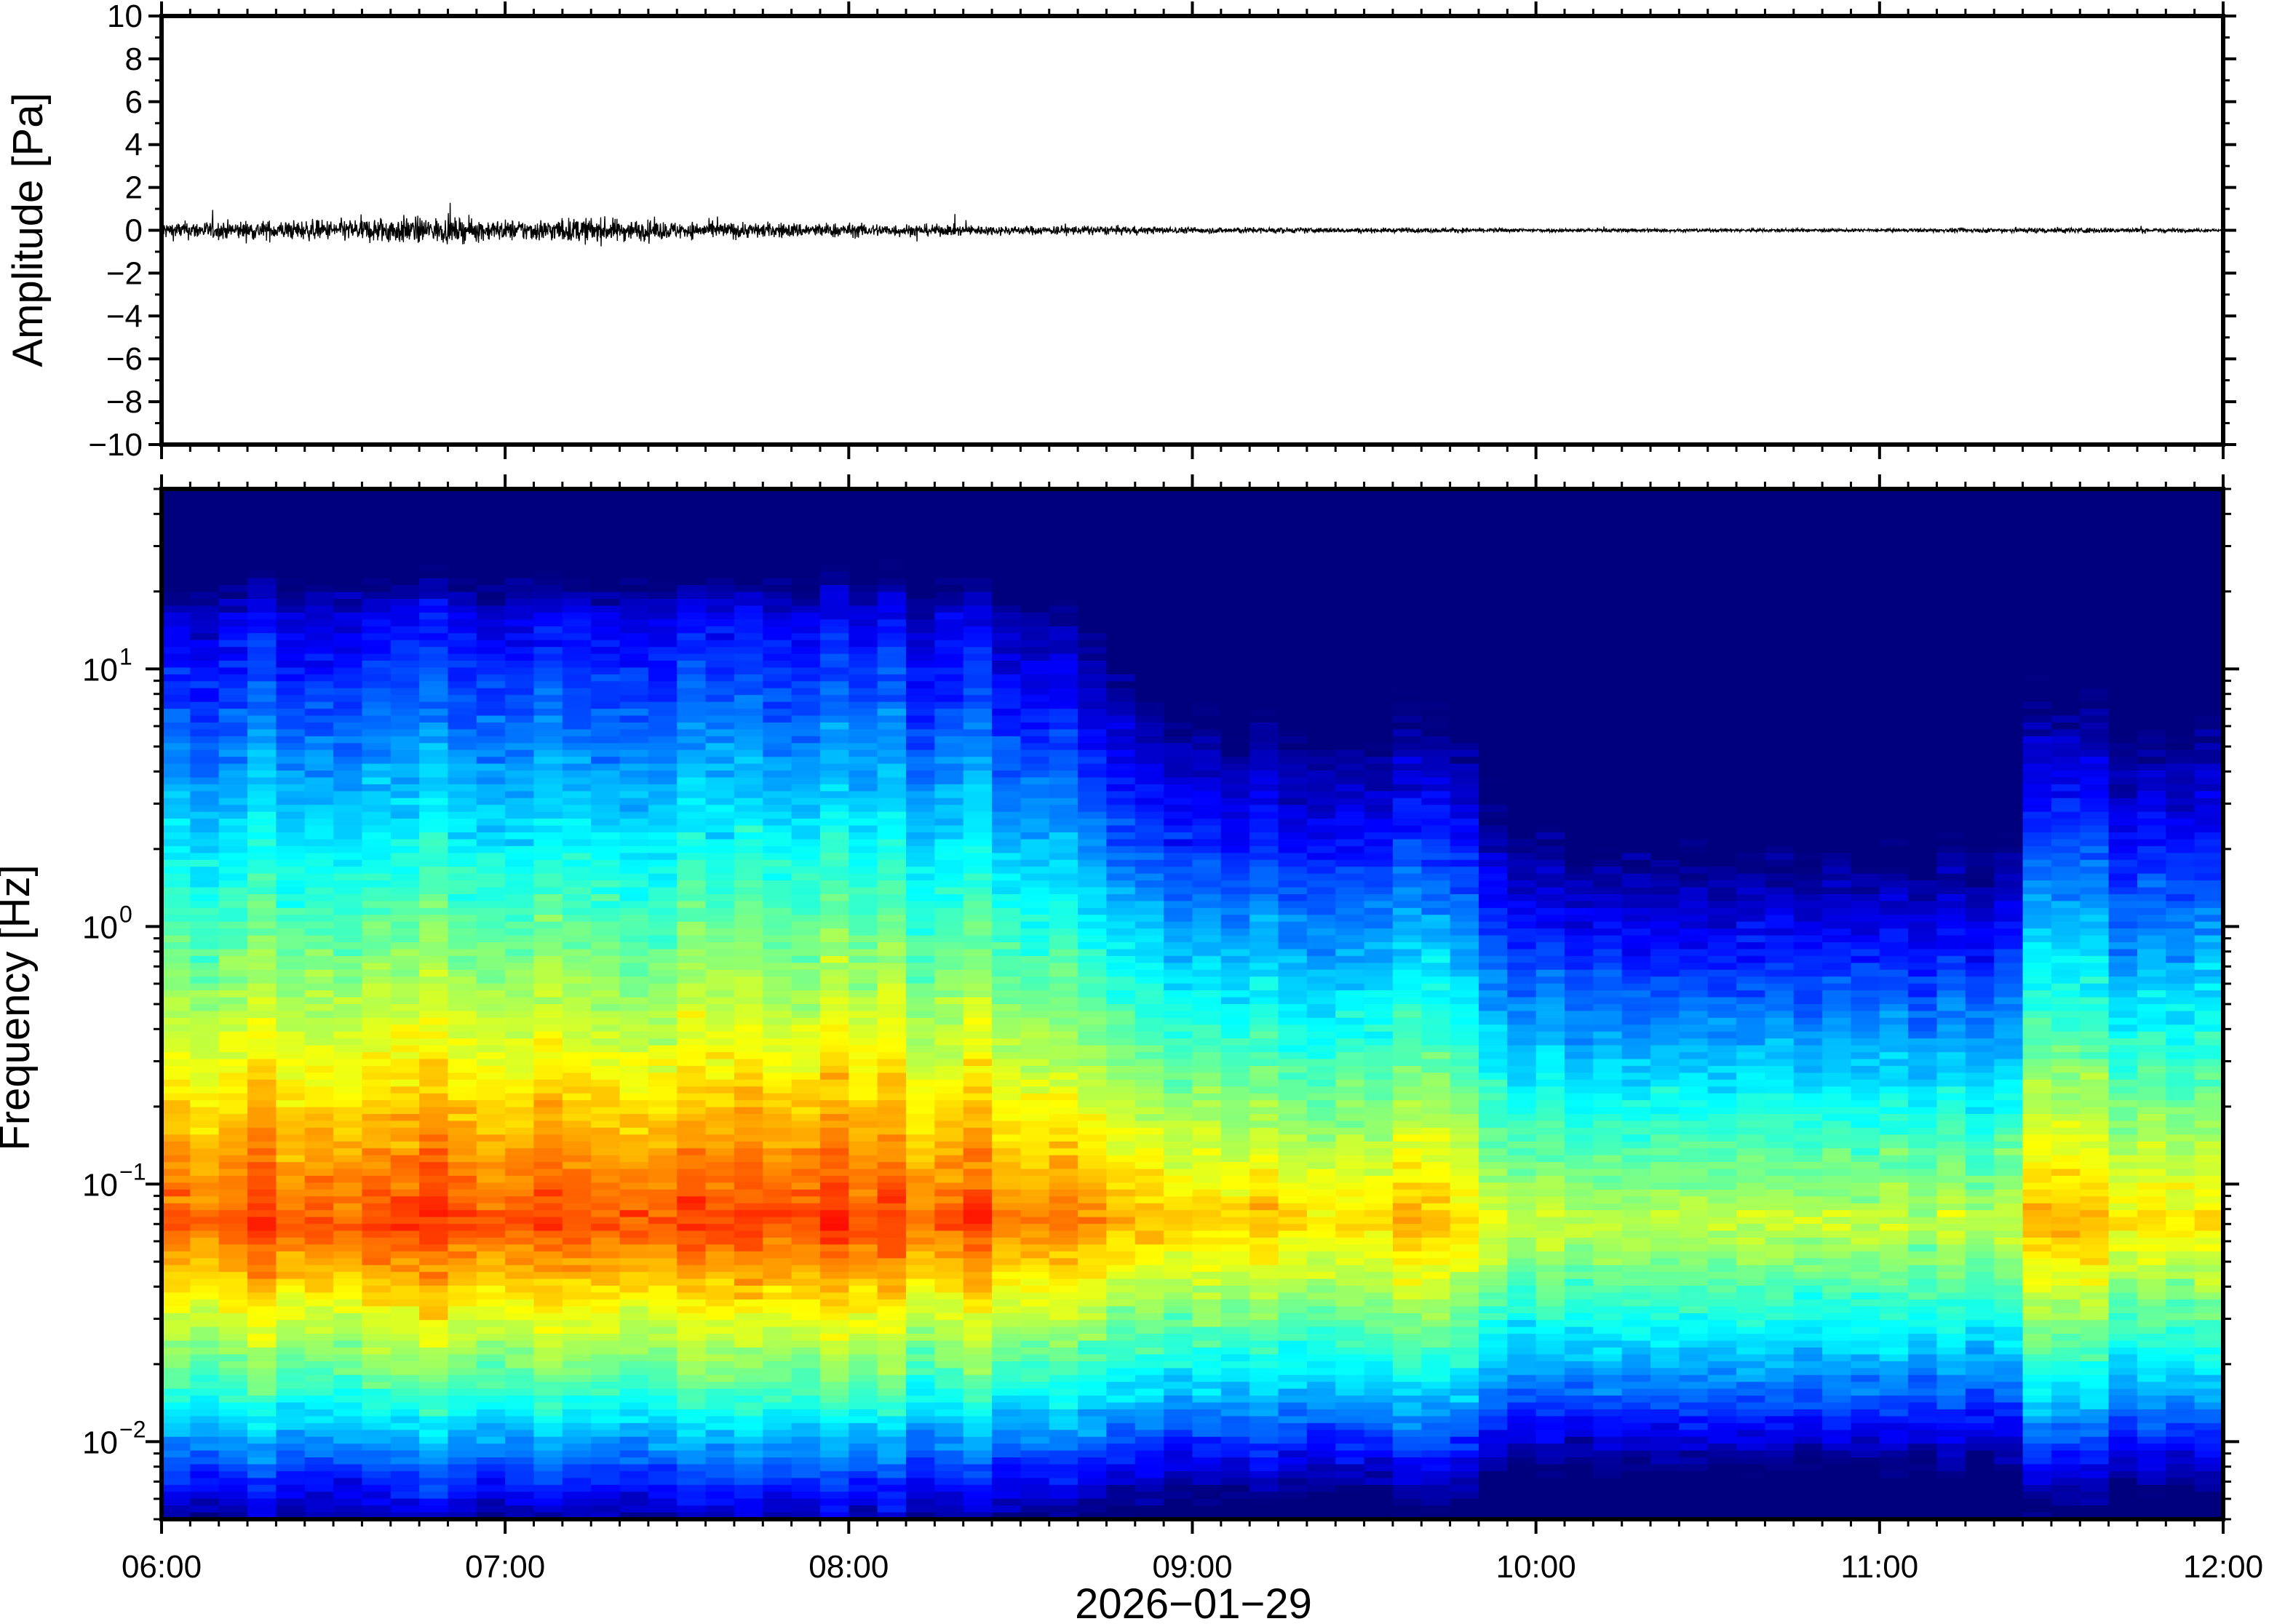 The image size is (2269, 1624). Describe the element at coordinates (115, 445) in the screenshot. I see `amplitude-y-tick-label: −10` at that location.